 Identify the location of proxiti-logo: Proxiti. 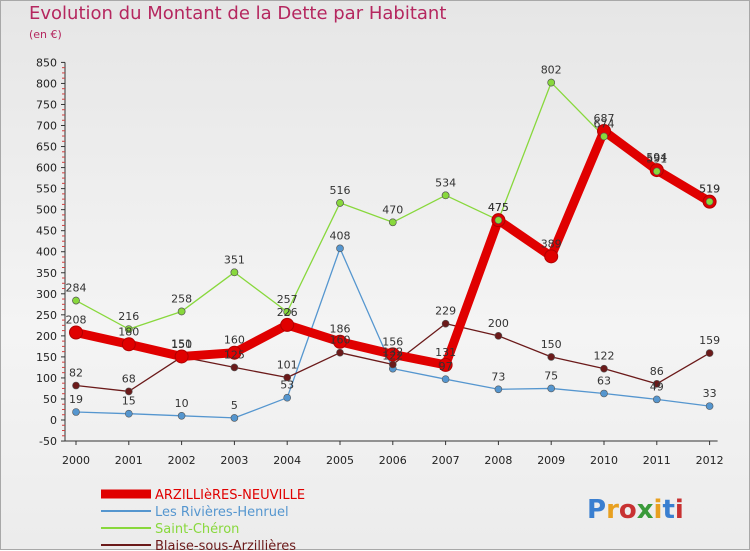
(635, 510).